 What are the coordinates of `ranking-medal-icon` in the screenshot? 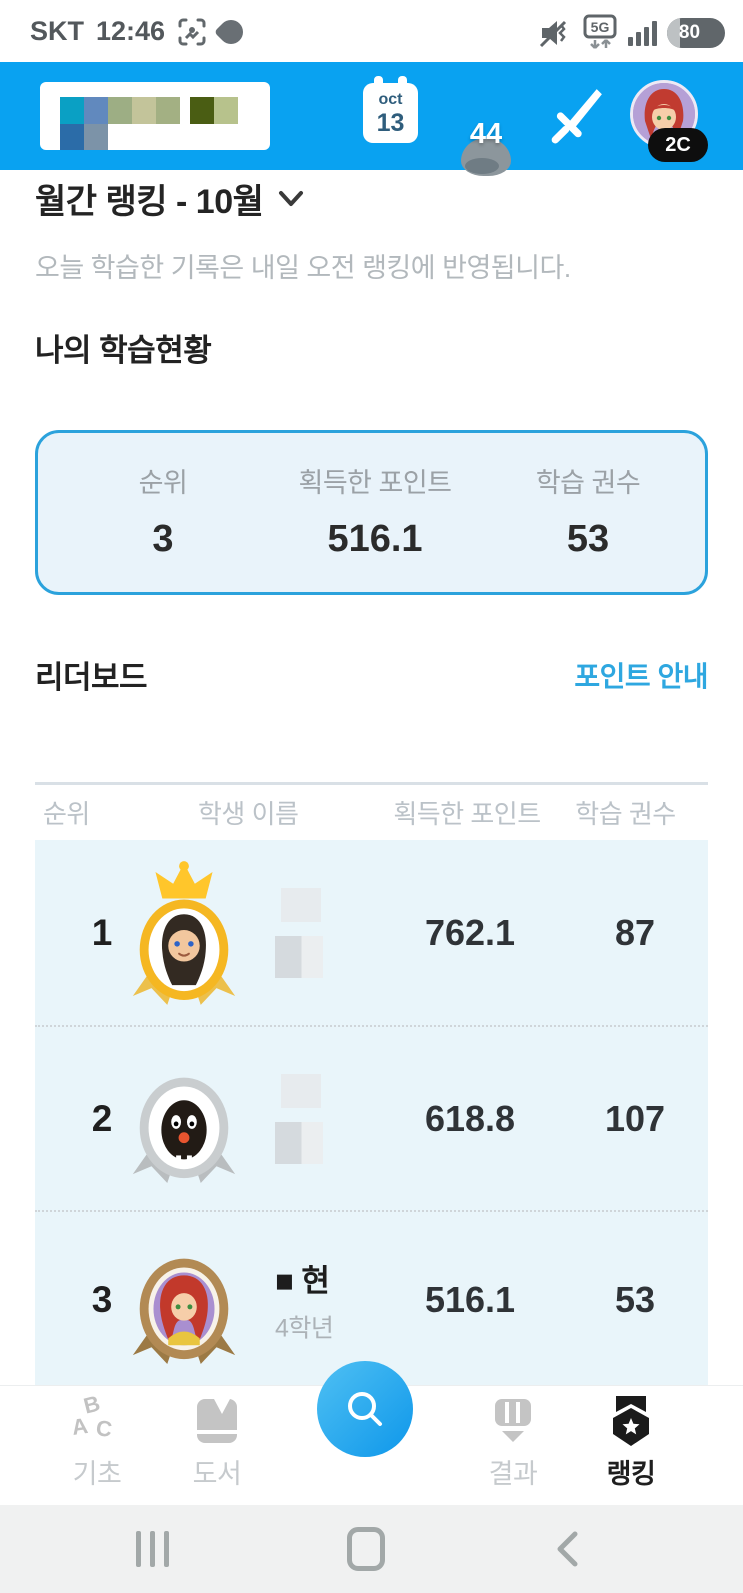 It's located at (631, 1421).